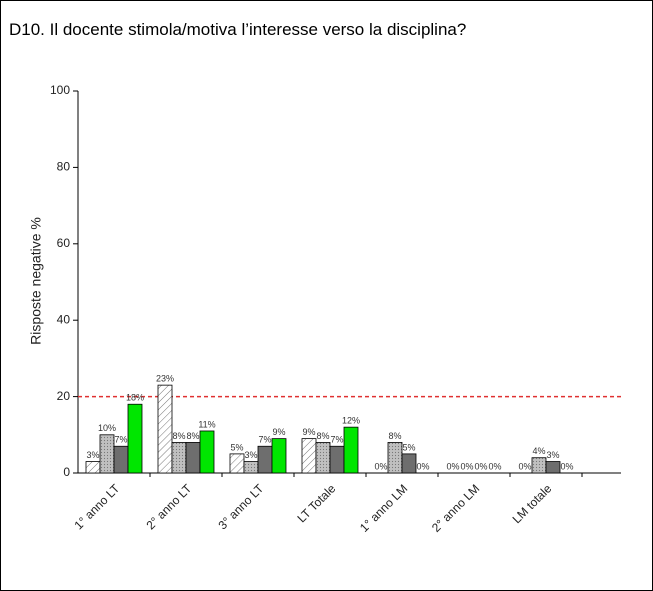  What do you see at coordinates (64, 396) in the screenshot?
I see `y-tick-label: 20` at bounding box center [64, 396].